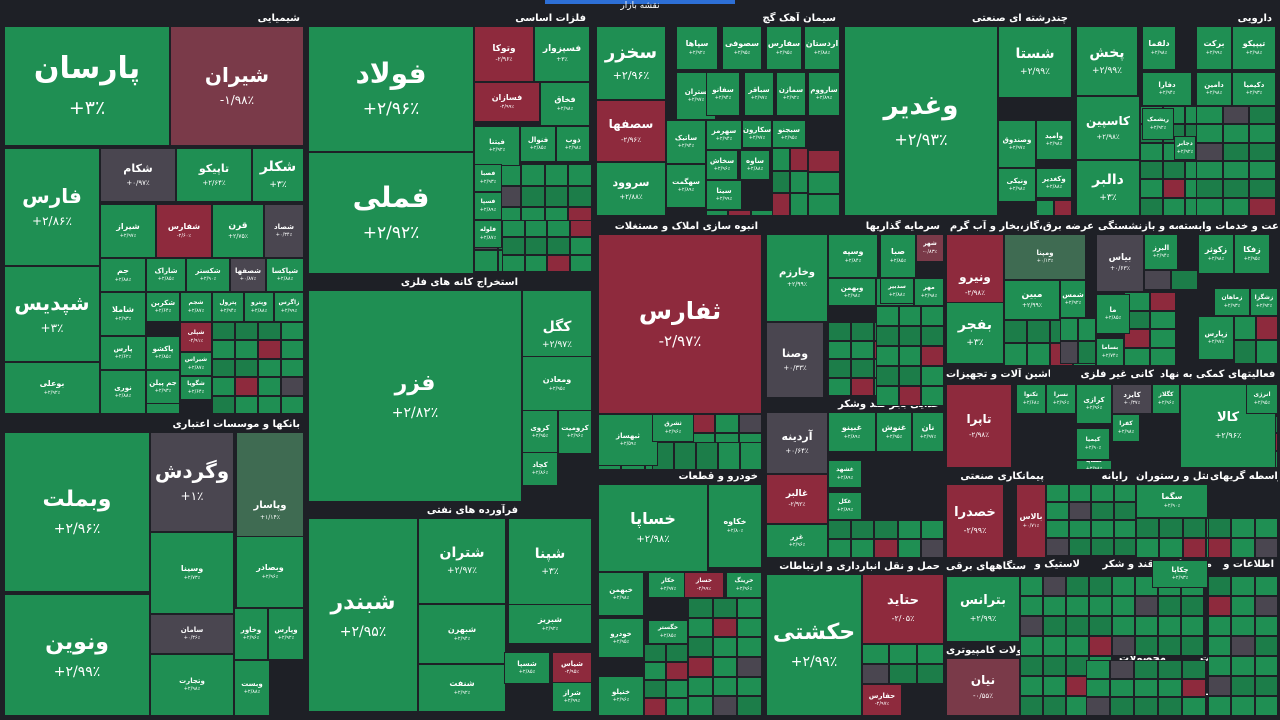  Describe the element at coordinates (1252, 254) in the screenshot. I see `stock-tile: زفکا +۲/۹۵٪` at that location.